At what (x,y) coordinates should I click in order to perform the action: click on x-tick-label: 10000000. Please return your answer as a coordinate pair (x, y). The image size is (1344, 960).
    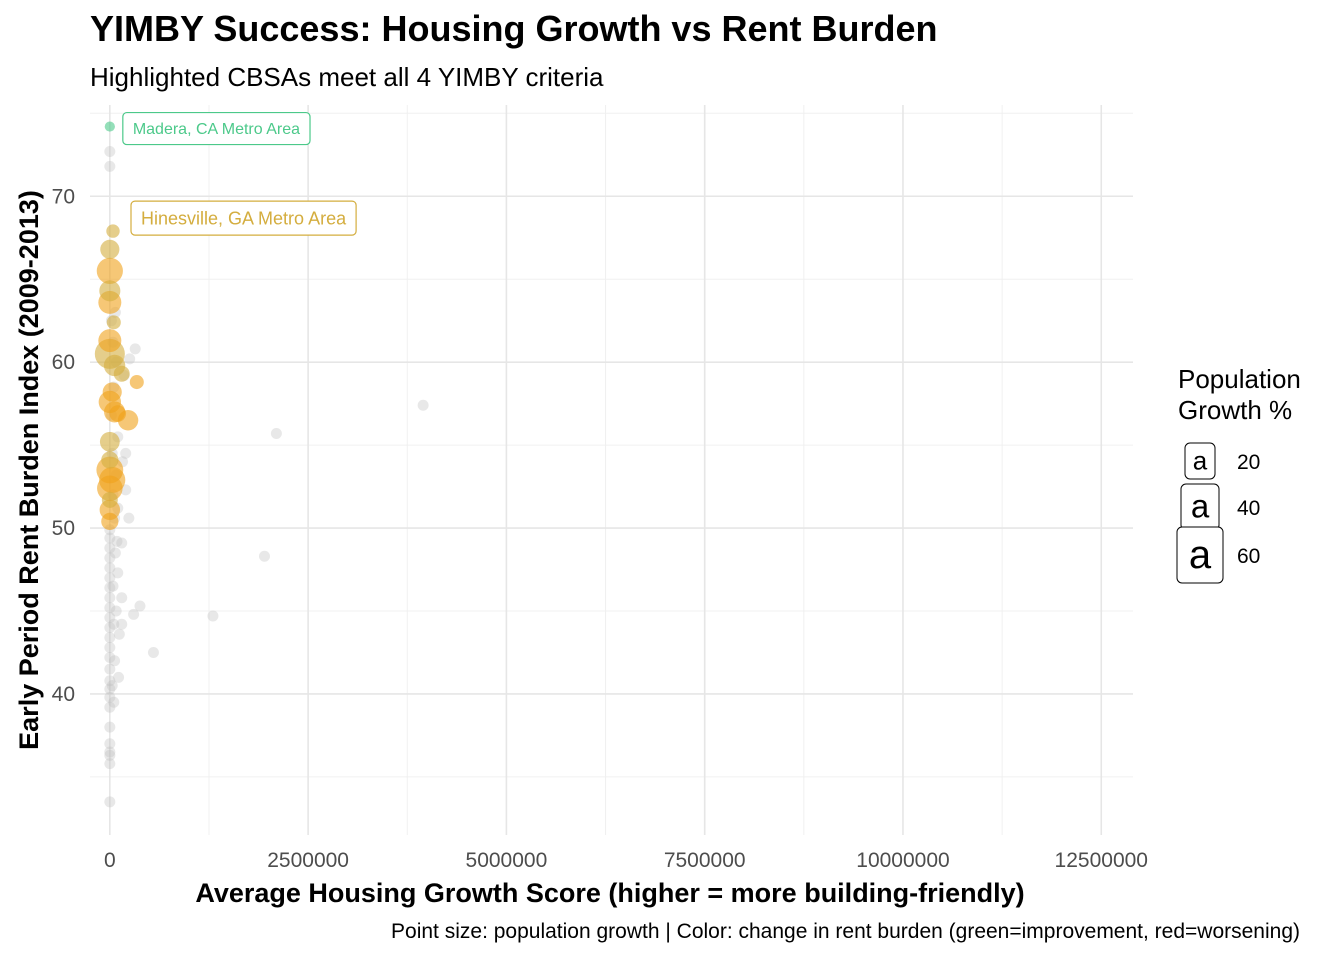
    Looking at the image, I should click on (902, 860).